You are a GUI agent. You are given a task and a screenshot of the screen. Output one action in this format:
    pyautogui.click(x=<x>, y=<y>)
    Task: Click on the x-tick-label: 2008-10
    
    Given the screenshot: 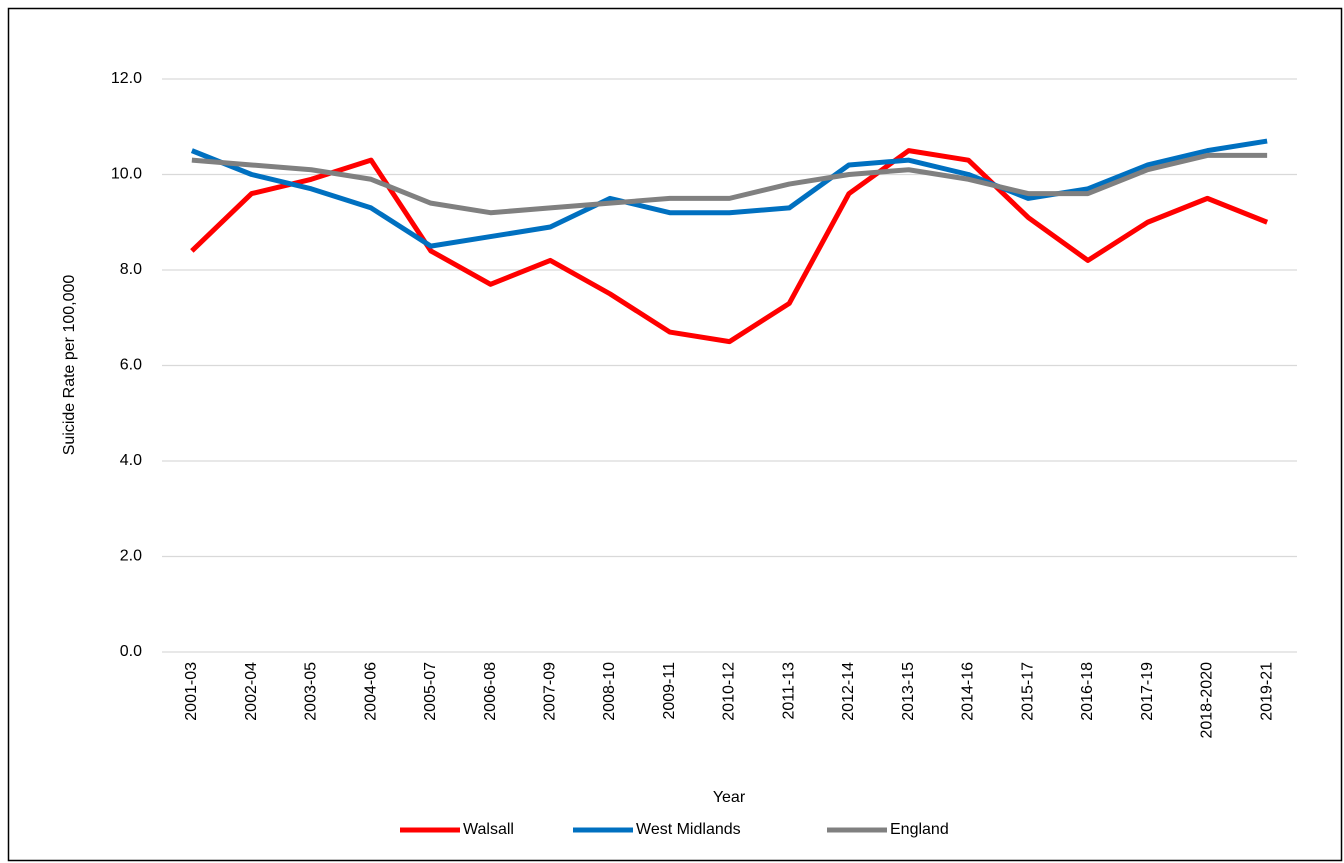 What is the action you would take?
    pyautogui.click(x=609, y=691)
    